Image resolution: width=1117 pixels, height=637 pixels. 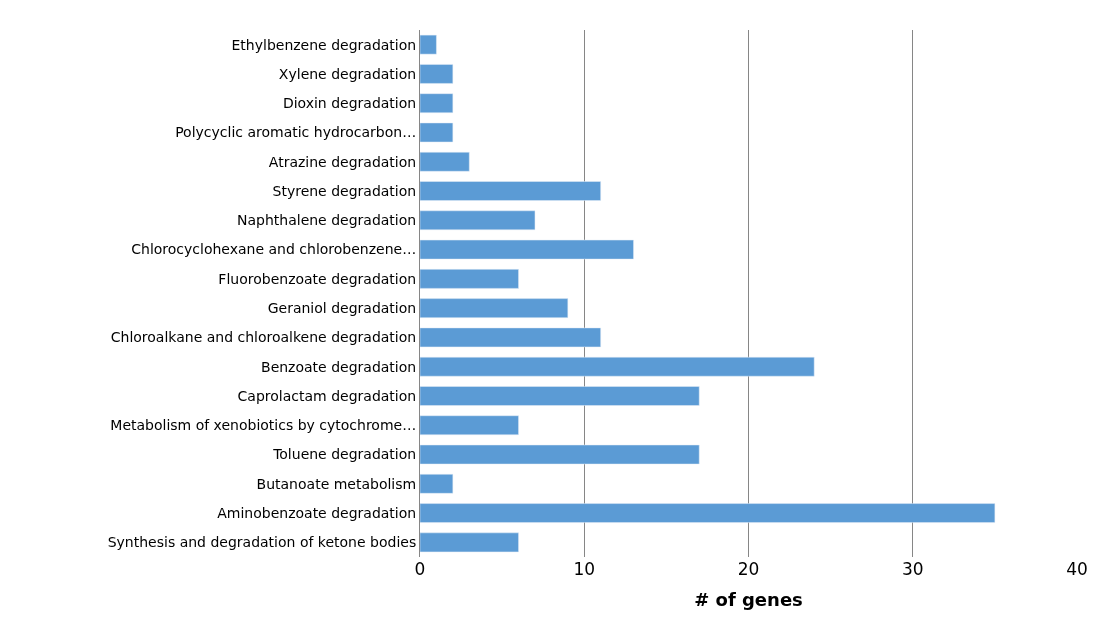 What do you see at coordinates (342, 308) in the screenshot?
I see `y-tick-label: Geraniol degradation` at bounding box center [342, 308].